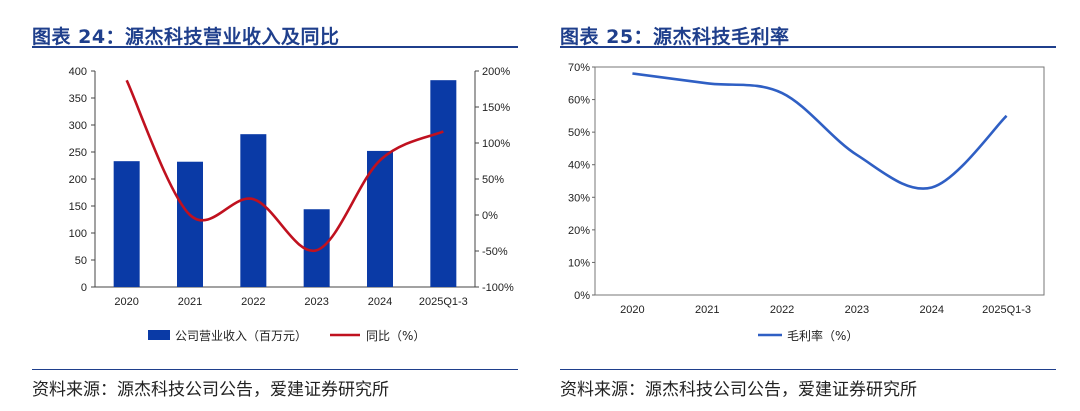 This screenshot has height=411, width=1080. I want to click on y-left-tick-label: 100, so click(78, 234).